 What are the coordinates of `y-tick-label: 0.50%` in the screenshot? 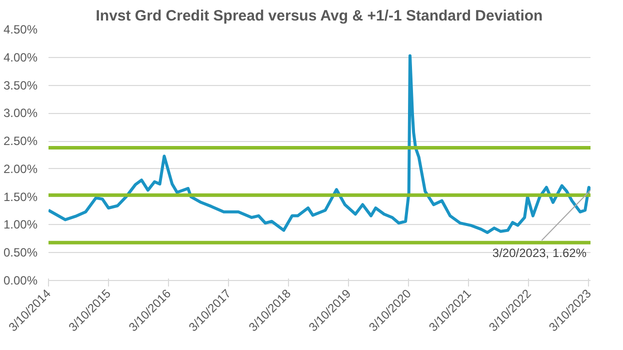 It's located at (20, 253).